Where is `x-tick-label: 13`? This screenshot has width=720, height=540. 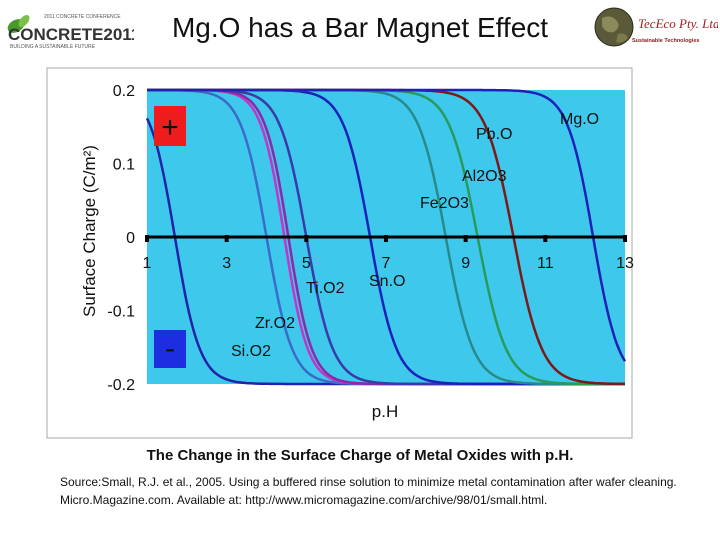
x-tick-label: 13 is located at coordinates (625, 263).